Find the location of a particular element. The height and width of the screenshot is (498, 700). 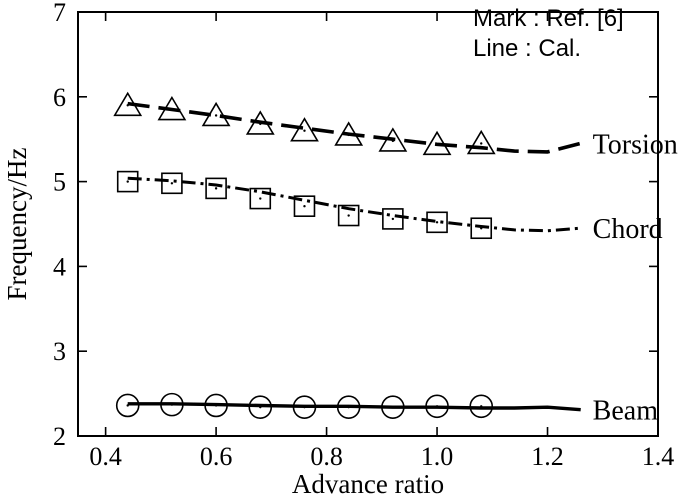

series-beam: Beam is located at coordinates (387, 409).